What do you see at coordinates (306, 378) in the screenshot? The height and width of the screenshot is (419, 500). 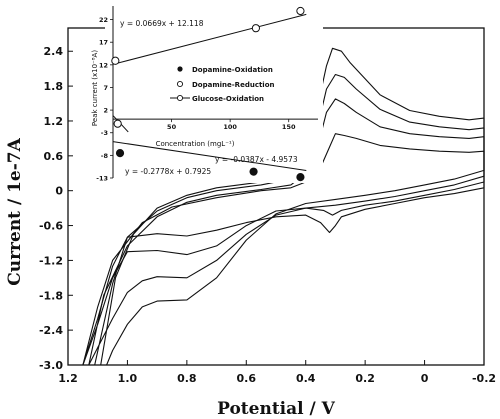 I see `x-tick-label: 0.4` at bounding box center [306, 378].